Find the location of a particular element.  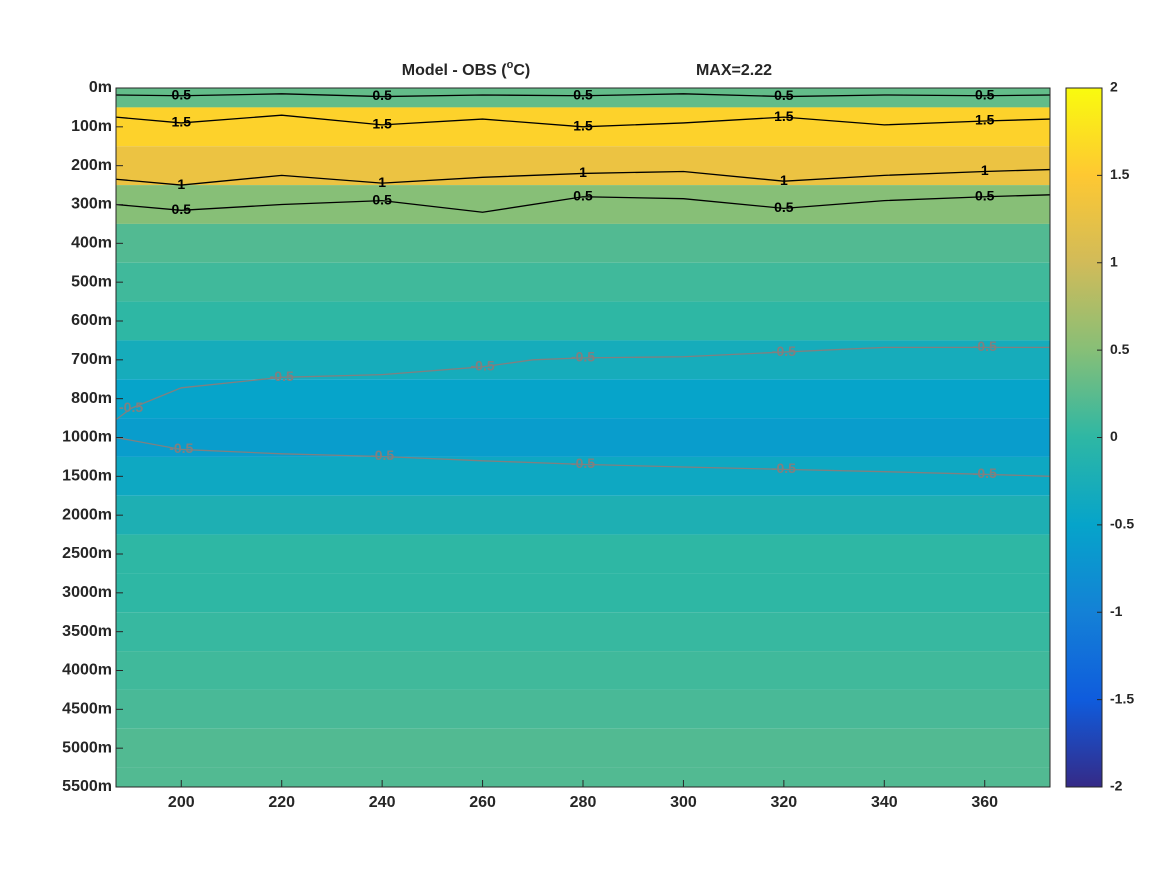

y-tick-label: 2500m is located at coordinates (87, 553).